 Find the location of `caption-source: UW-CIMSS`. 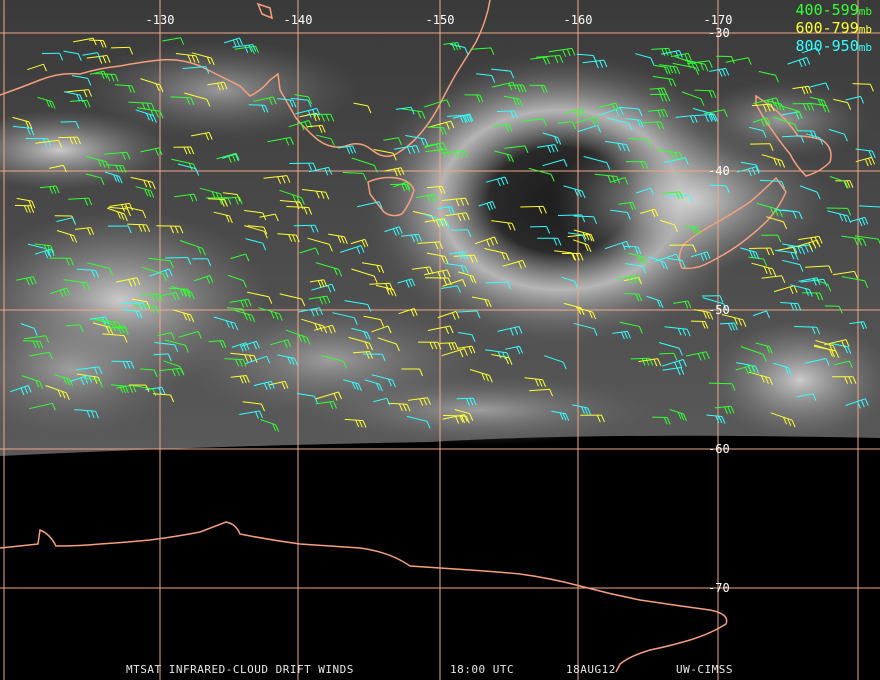

caption-source: UW-CIMSS is located at coordinates (704, 669).